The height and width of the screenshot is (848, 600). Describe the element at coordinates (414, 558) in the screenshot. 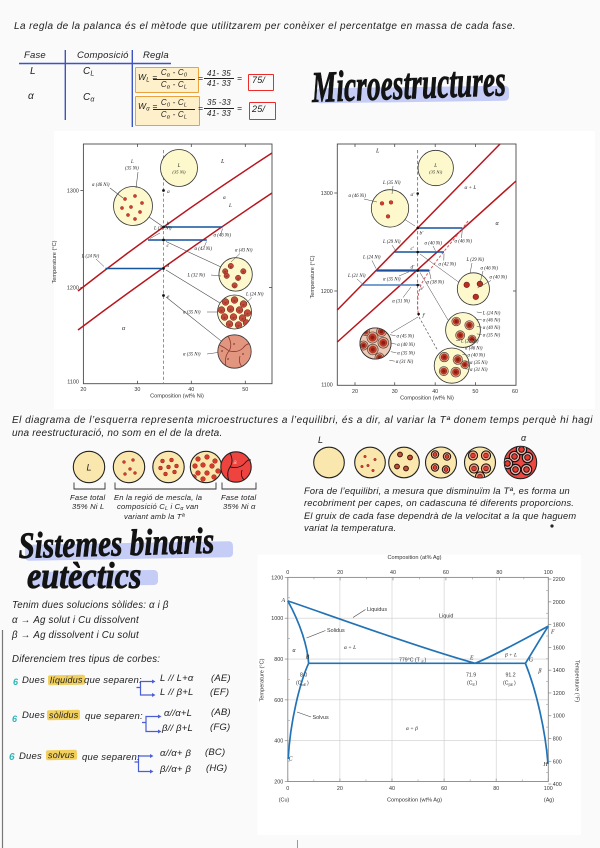

I see `svg-text: Composition (at% Ag)` at that location.